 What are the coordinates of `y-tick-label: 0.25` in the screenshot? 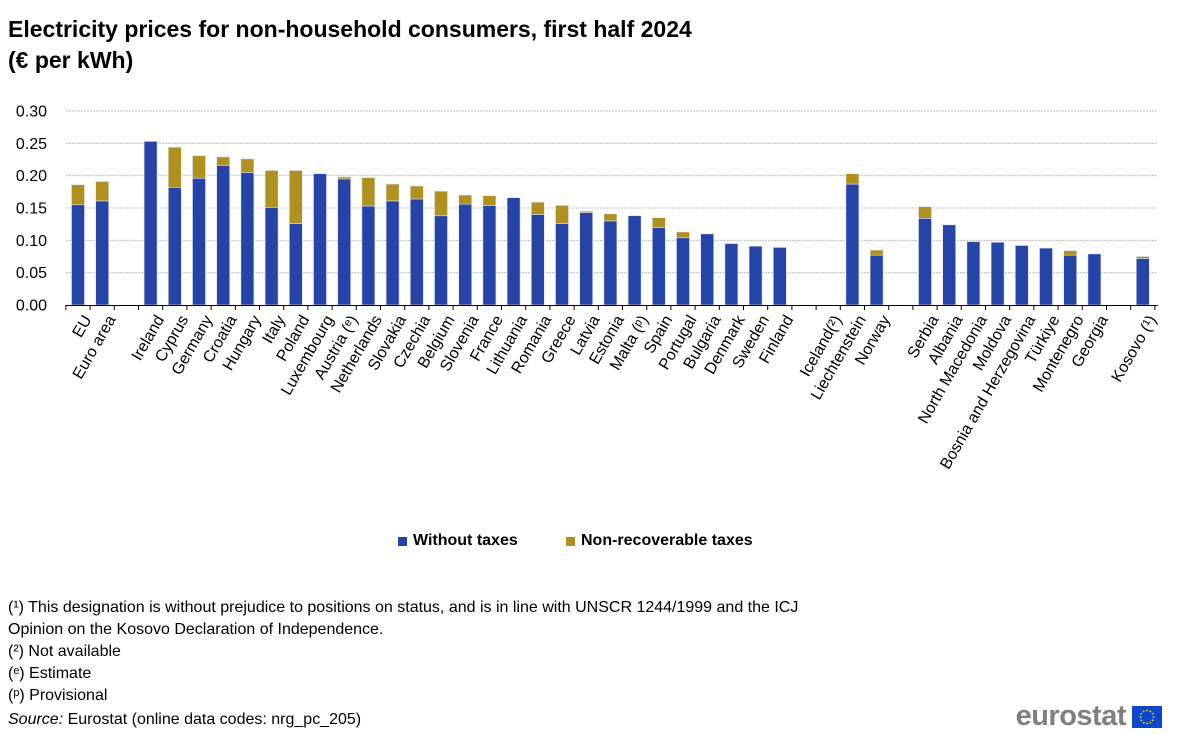 It's located at (31, 144).